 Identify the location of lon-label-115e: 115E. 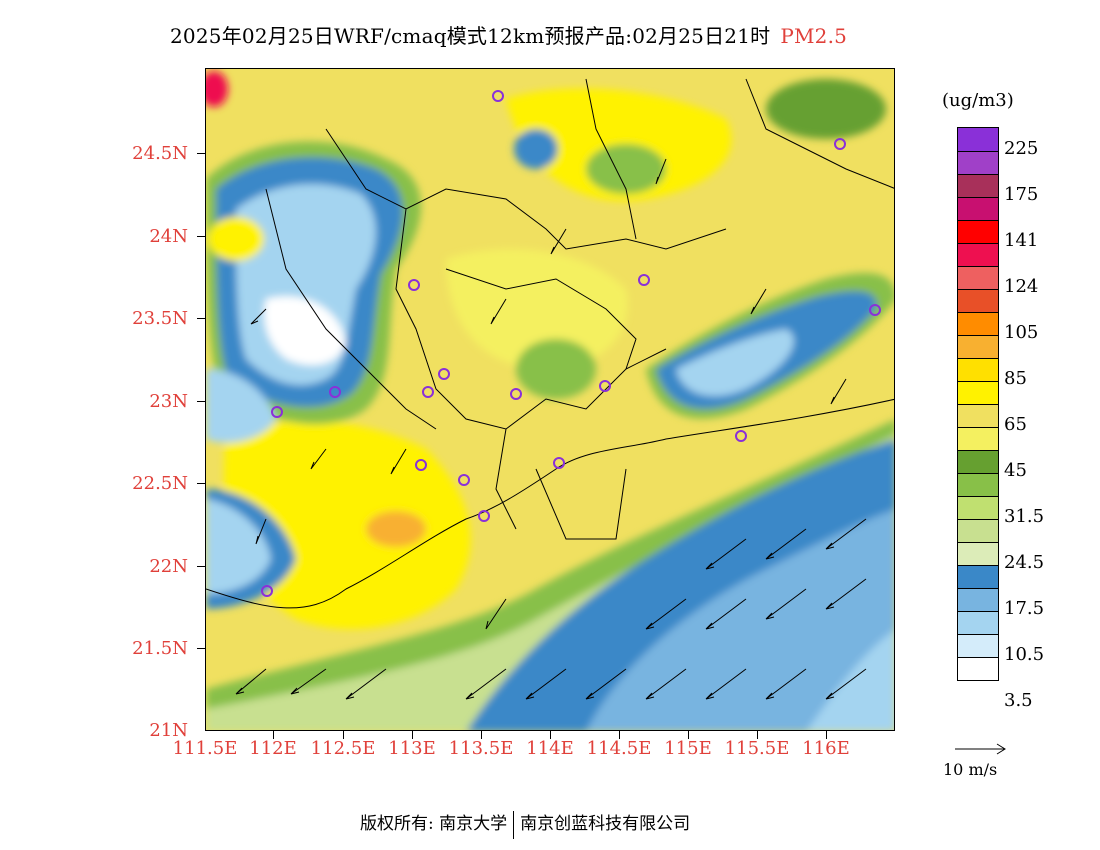
(688, 748).